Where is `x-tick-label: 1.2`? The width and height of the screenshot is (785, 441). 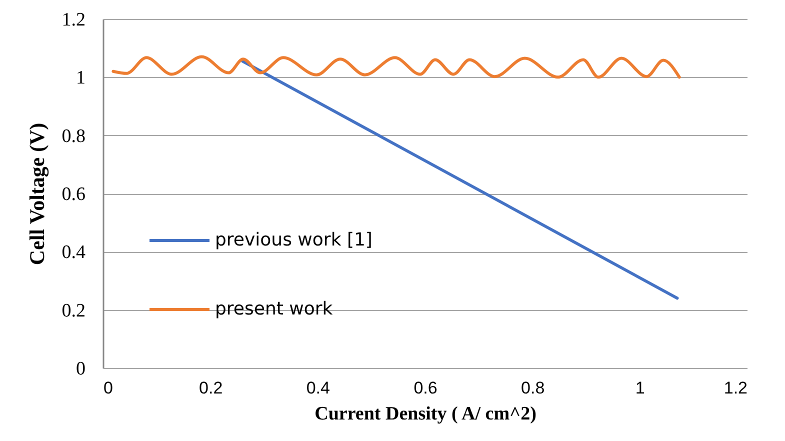 x-tick-label: 1.2 is located at coordinates (736, 388).